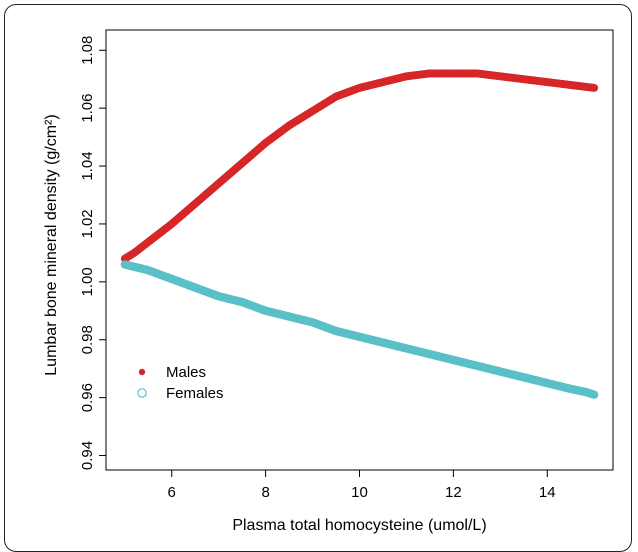 Image resolution: width=638 pixels, height=552 pixels. I want to click on x-tick-label: 10, so click(359, 492).